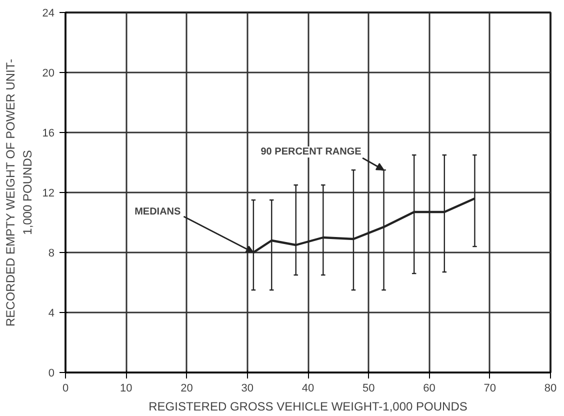  What do you see at coordinates (186, 388) in the screenshot?
I see `x-tick-label: 20` at bounding box center [186, 388].